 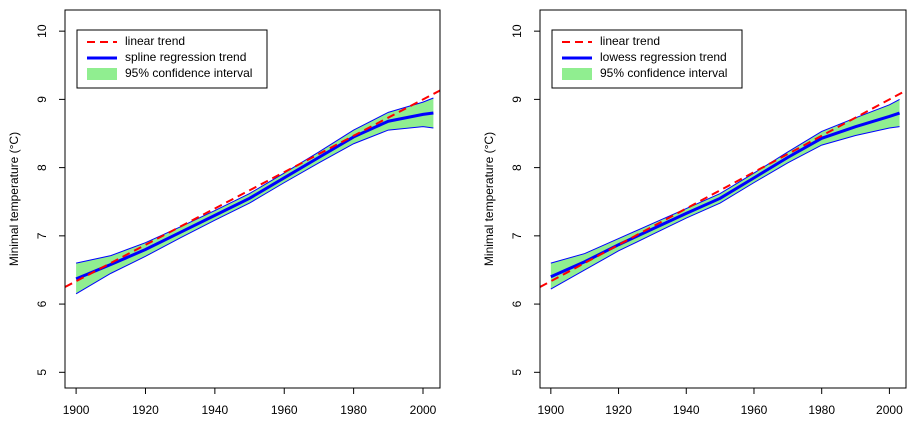 I want to click on legend-label: spline regression trend, so click(x=185, y=57).